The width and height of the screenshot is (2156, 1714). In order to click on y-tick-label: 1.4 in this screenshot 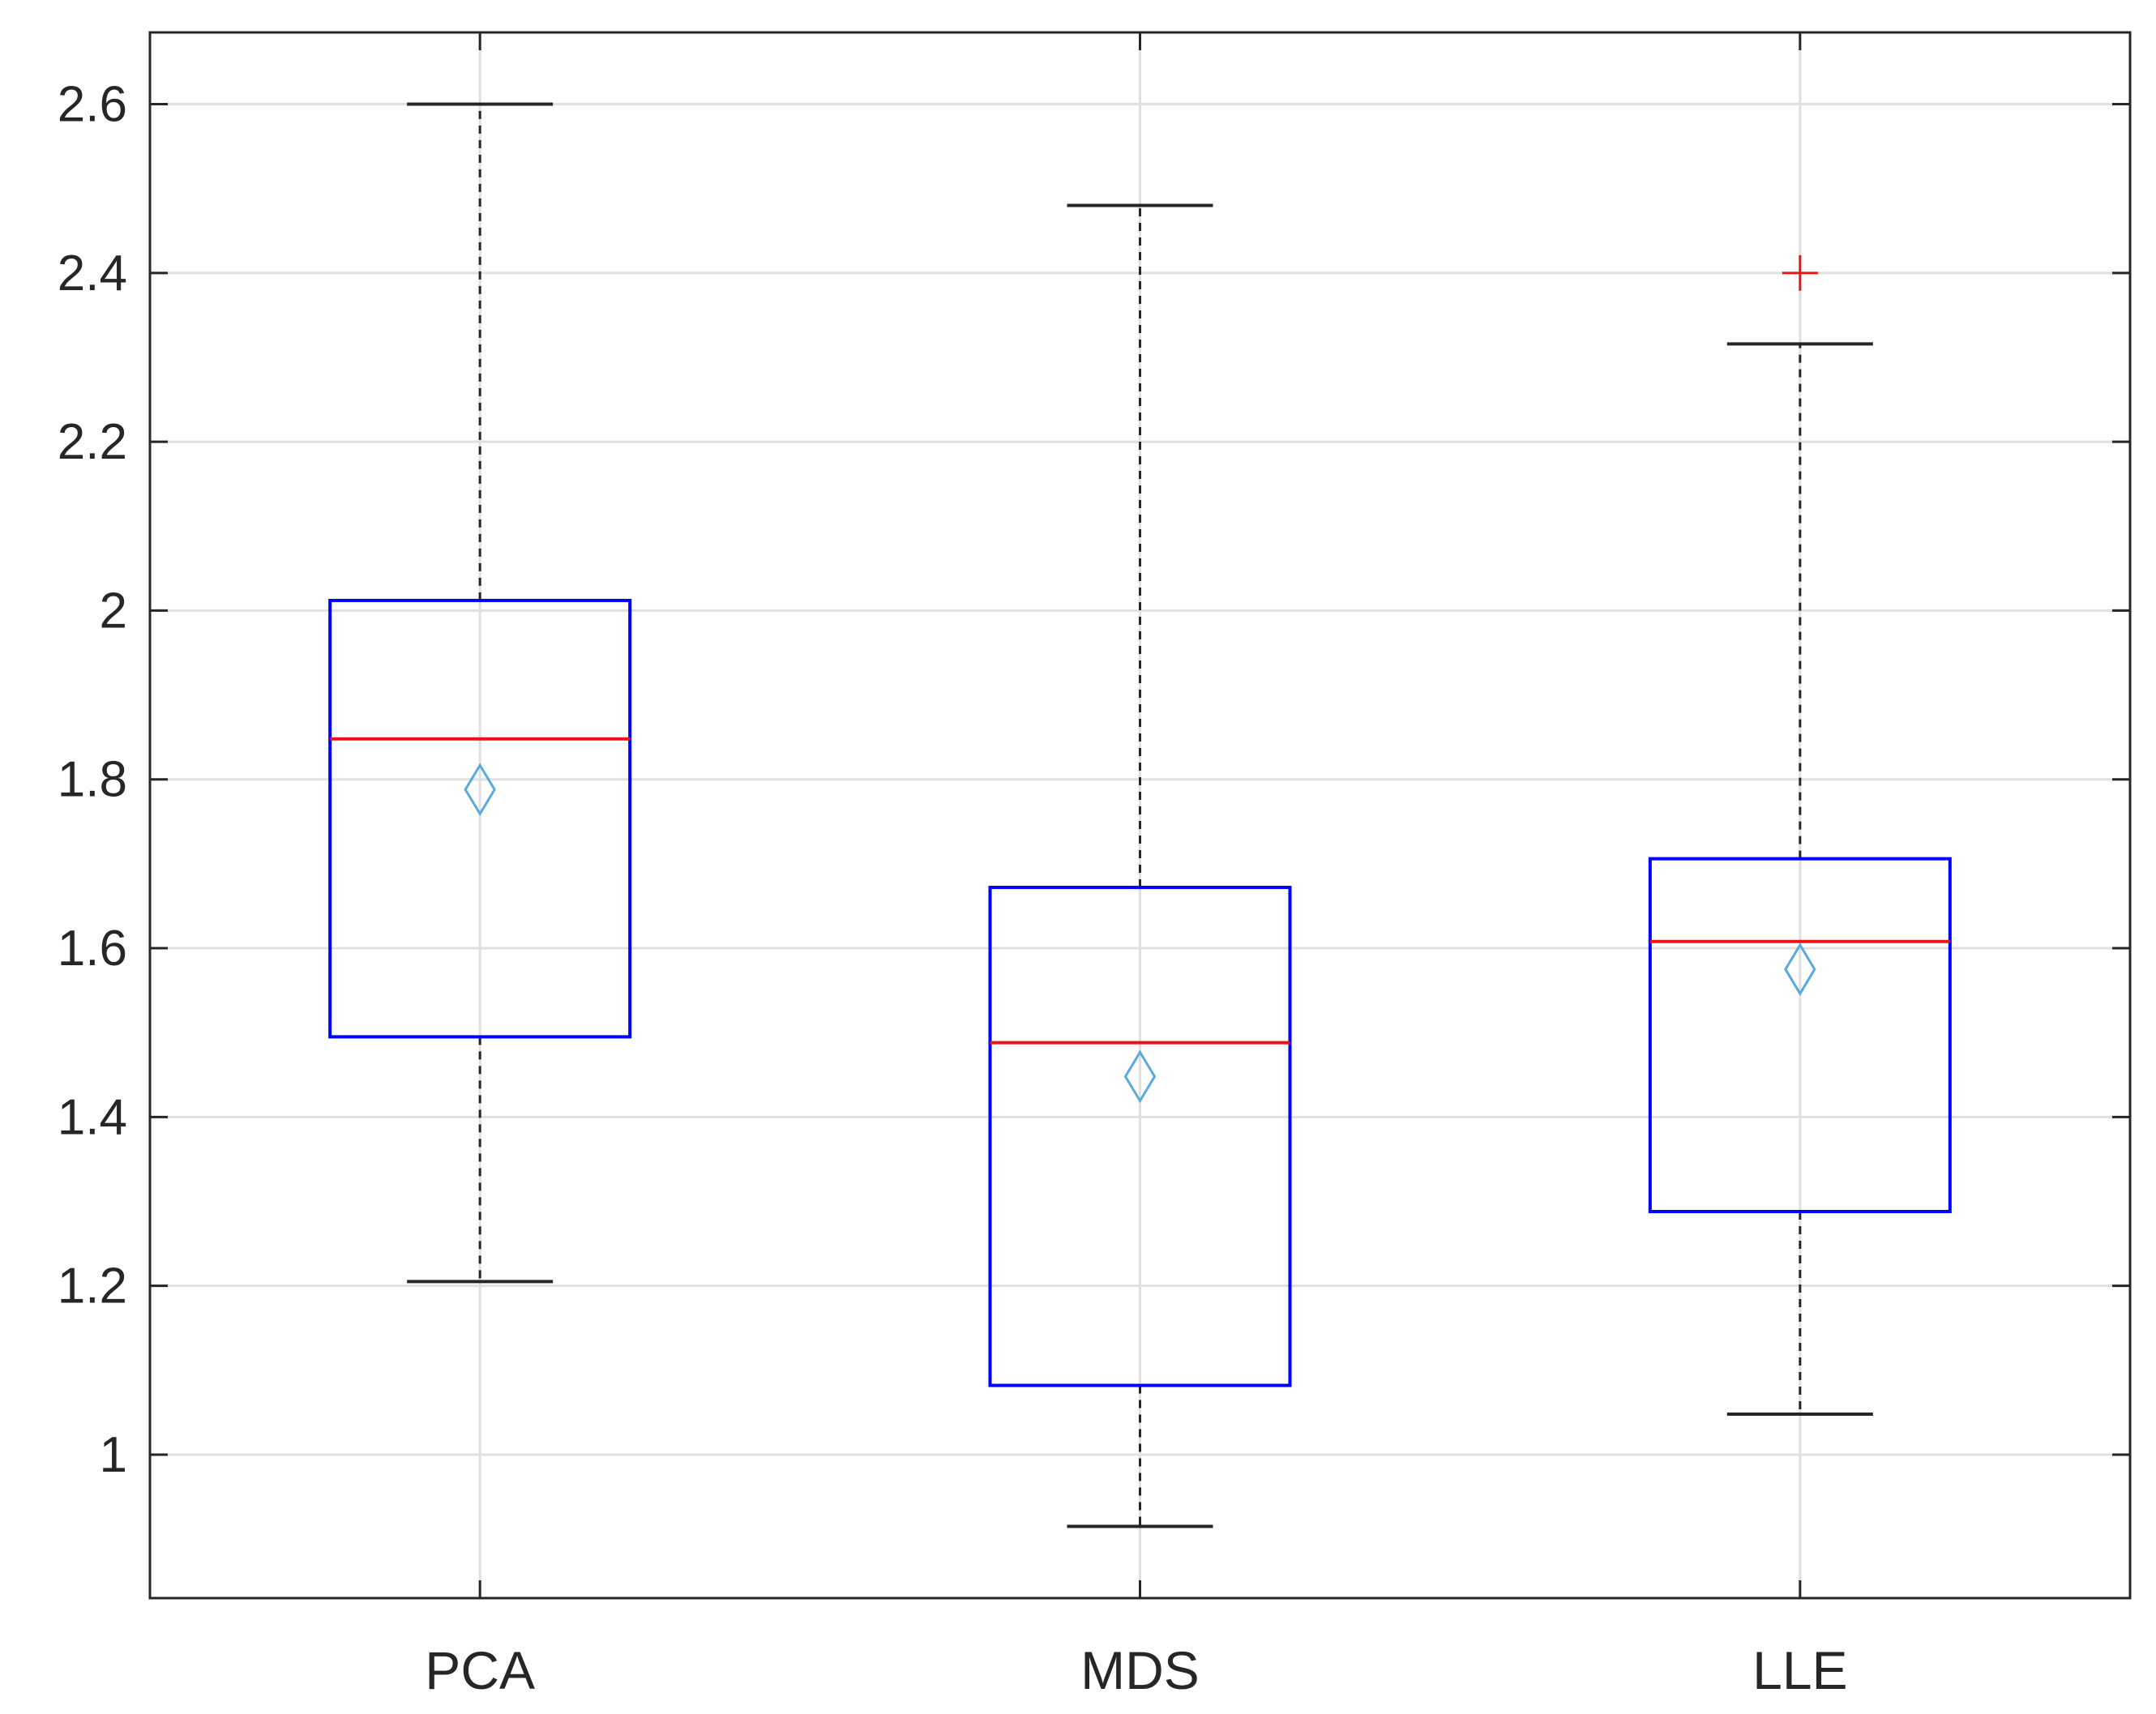, I will do `click(92, 1117)`.